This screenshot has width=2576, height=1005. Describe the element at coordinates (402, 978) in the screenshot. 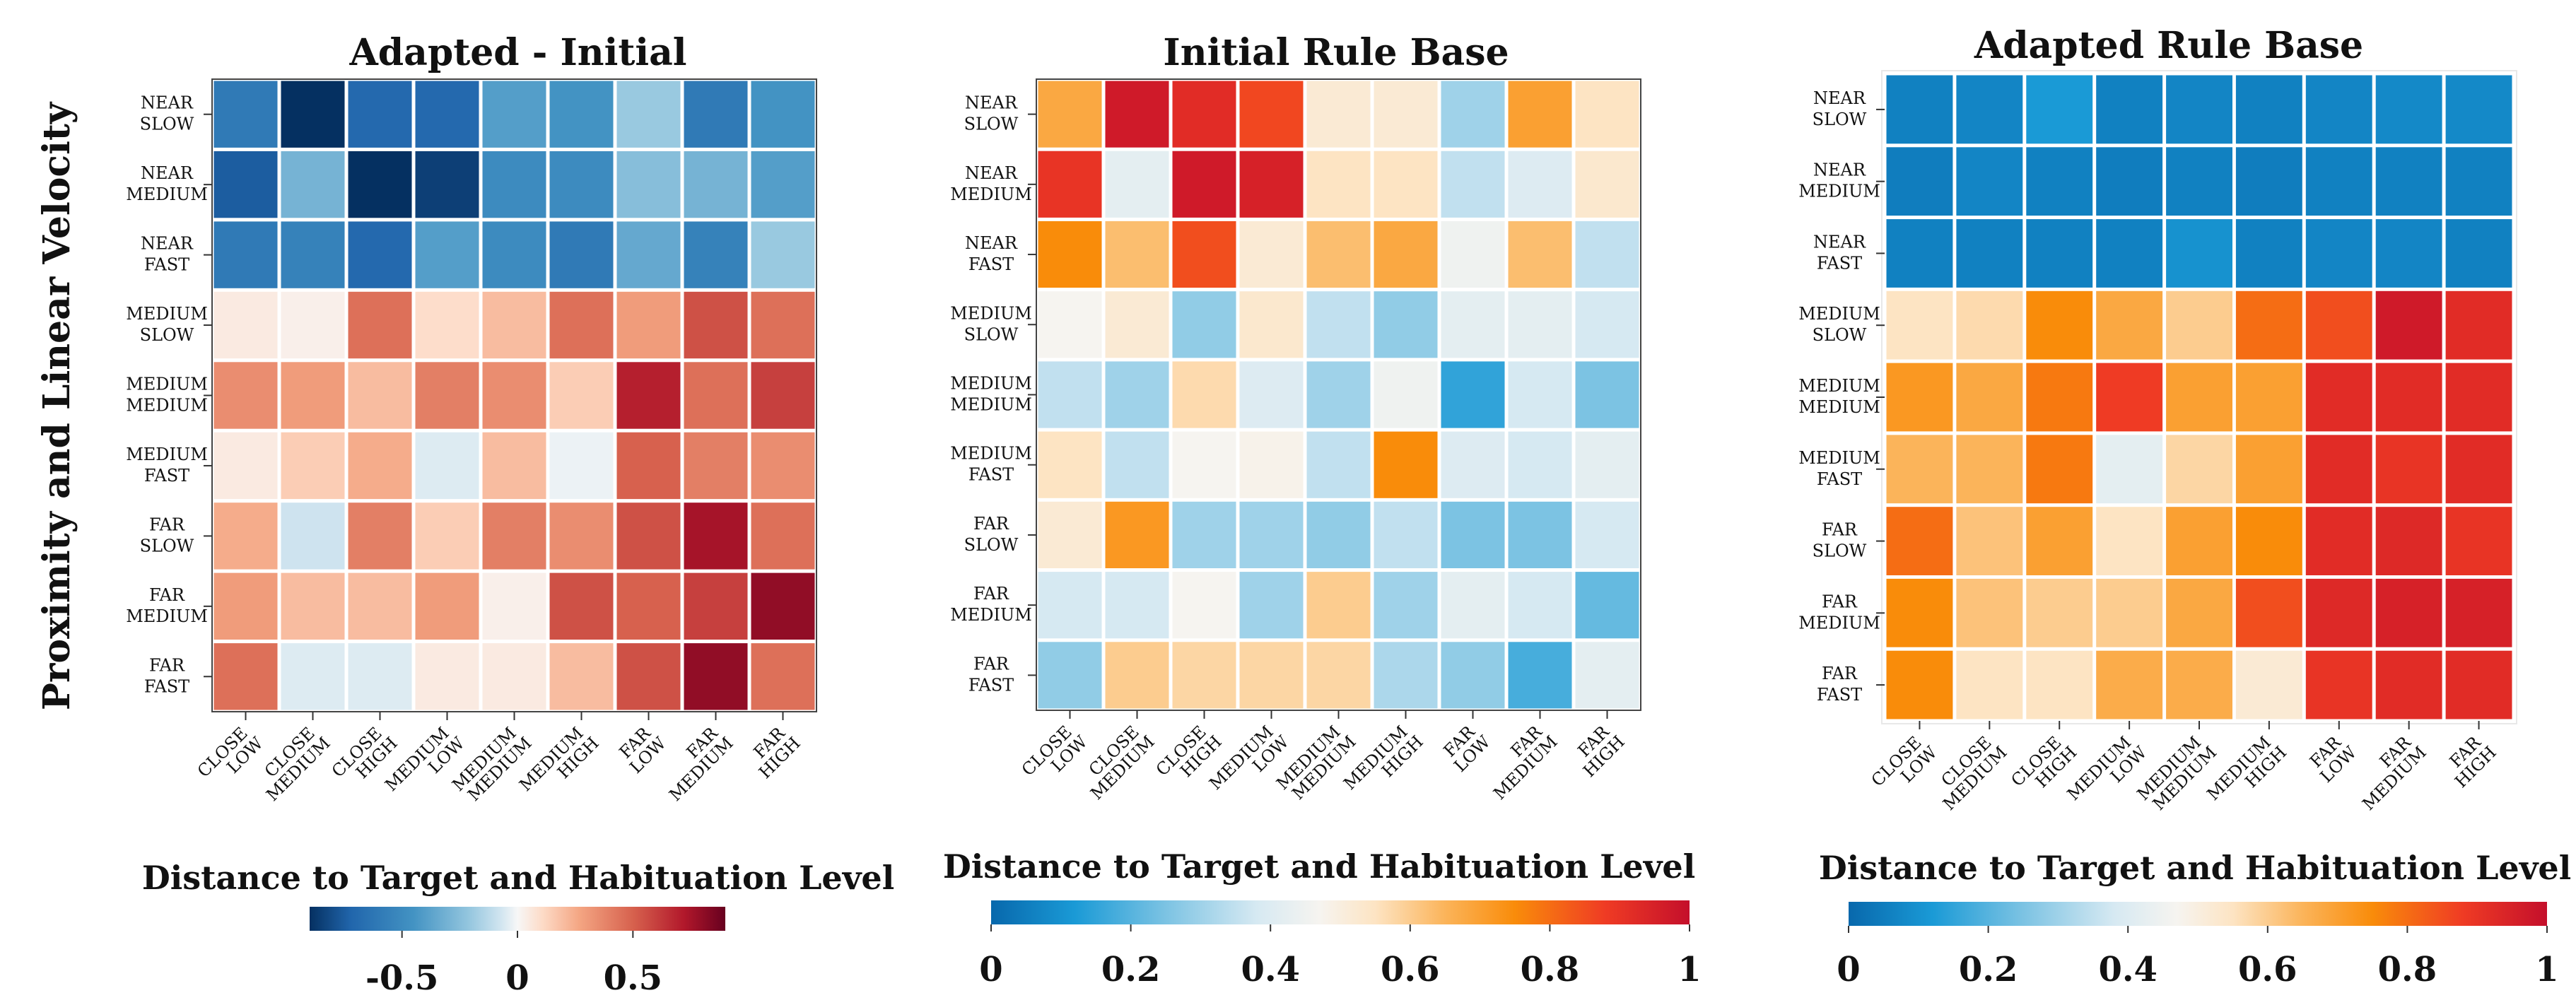

I see `colorbar-tick-label: -0.5` at that location.